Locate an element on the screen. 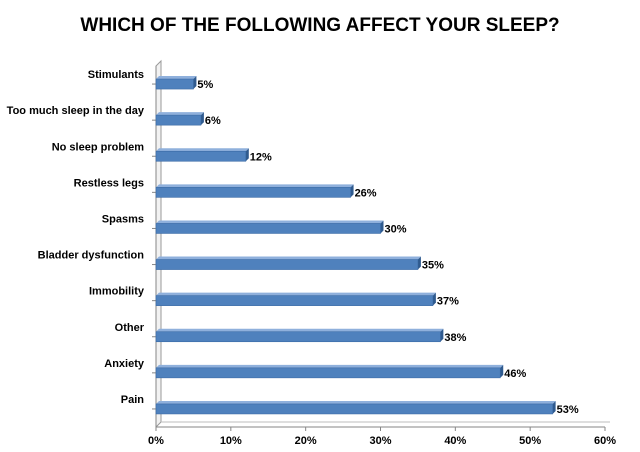  data-label: 12% is located at coordinates (261, 157).